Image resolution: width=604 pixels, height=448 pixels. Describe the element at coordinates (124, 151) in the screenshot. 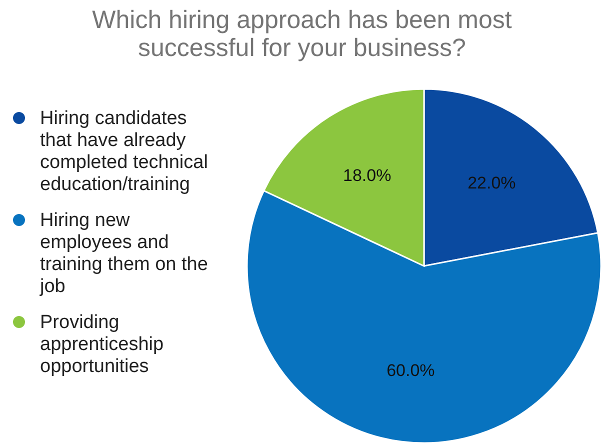

I see `legend-label: Hiring candidates that have already completed technical education/training` at that location.